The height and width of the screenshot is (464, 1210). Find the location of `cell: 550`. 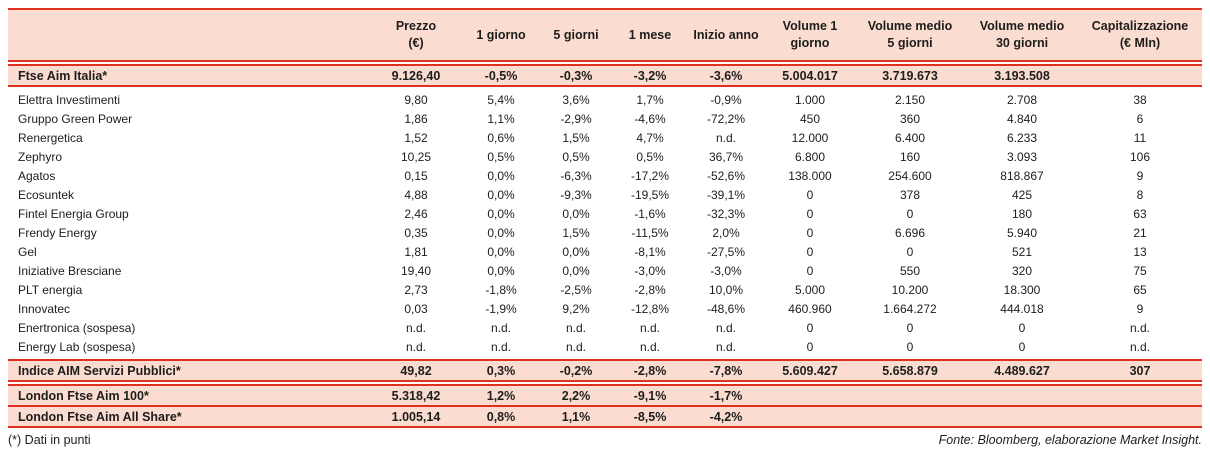

cell: 550 is located at coordinates (910, 270).